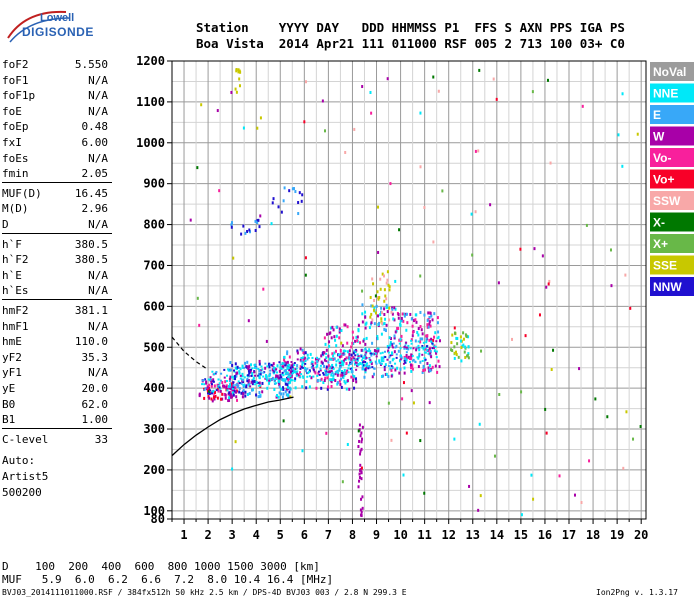  Describe the element at coordinates (9, 420) in the screenshot. I see `param-name: B1` at that location.